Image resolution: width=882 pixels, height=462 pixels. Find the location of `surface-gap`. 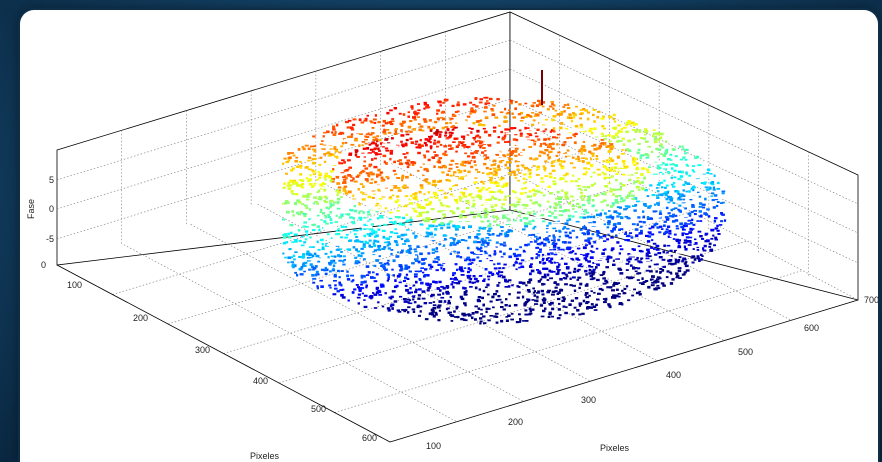

surface-gap is located at coordinates (675, 236).